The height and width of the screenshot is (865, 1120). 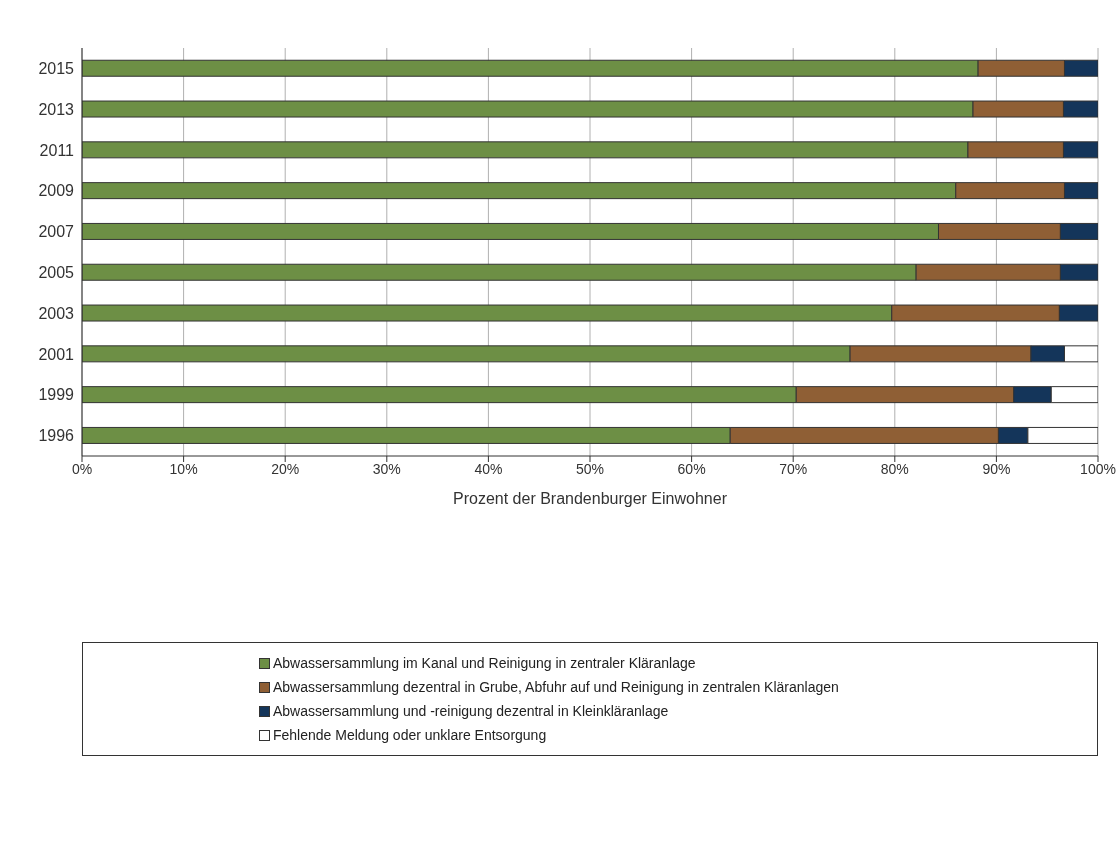 I want to click on x-tick-label: 80%, so click(x=894, y=468).